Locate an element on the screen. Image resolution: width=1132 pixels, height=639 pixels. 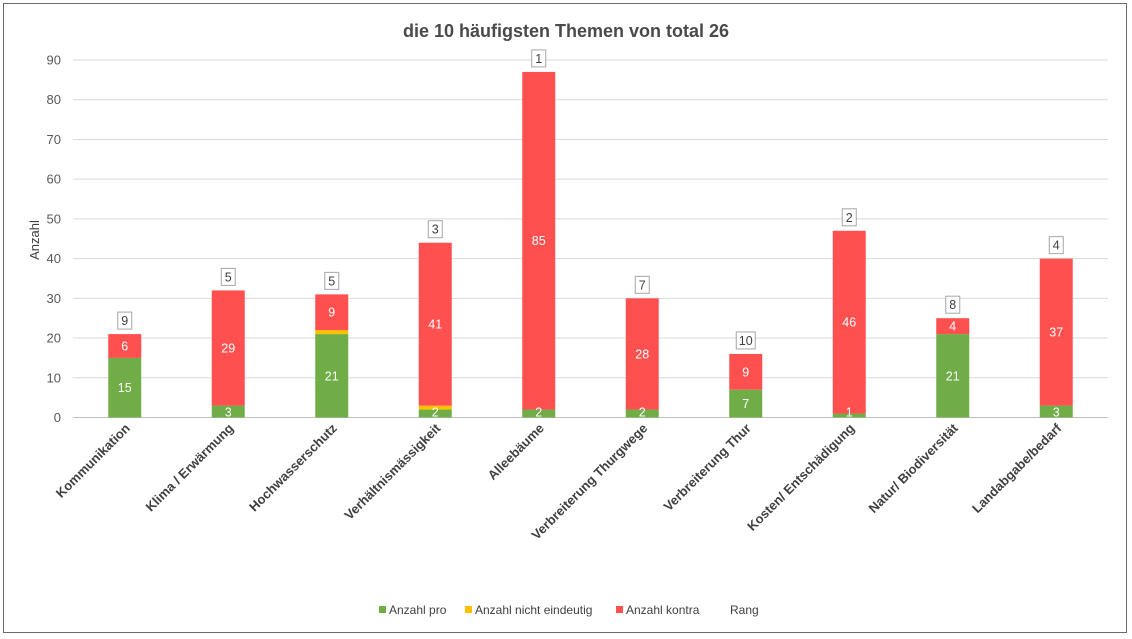
data-label-anzahl-kontra-hochwasserschutz: 9 is located at coordinates (331, 313).